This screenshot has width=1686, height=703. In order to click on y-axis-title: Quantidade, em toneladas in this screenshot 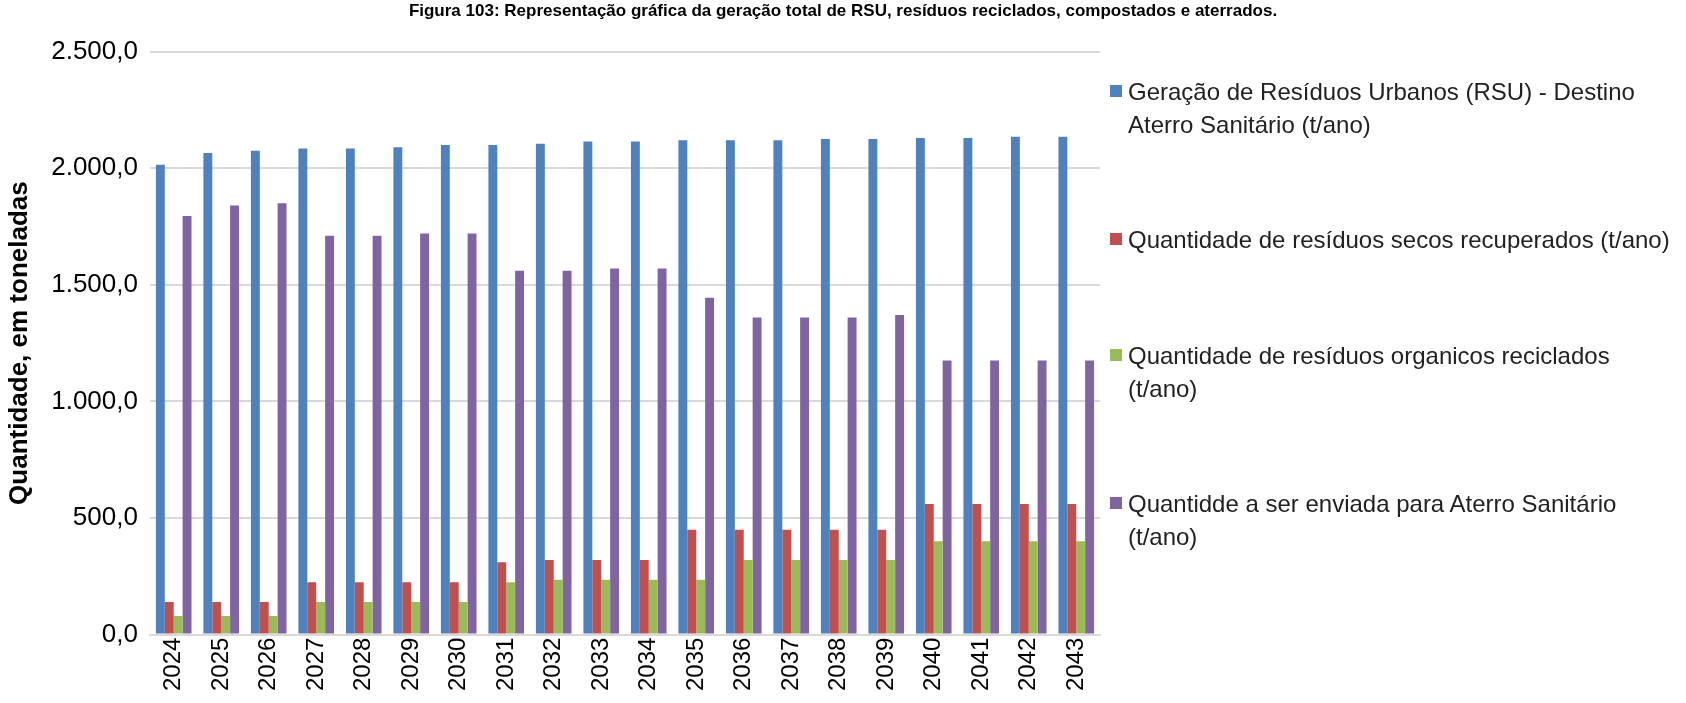, I will do `click(17, 343)`.